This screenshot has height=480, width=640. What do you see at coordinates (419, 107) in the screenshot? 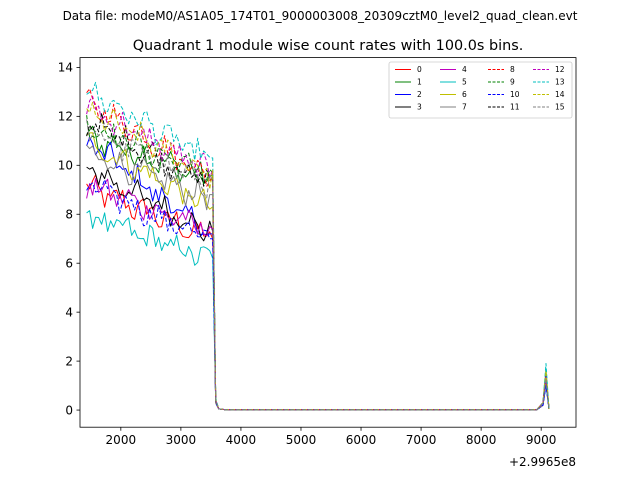
I see `legend-label-3: 3` at bounding box center [419, 107].